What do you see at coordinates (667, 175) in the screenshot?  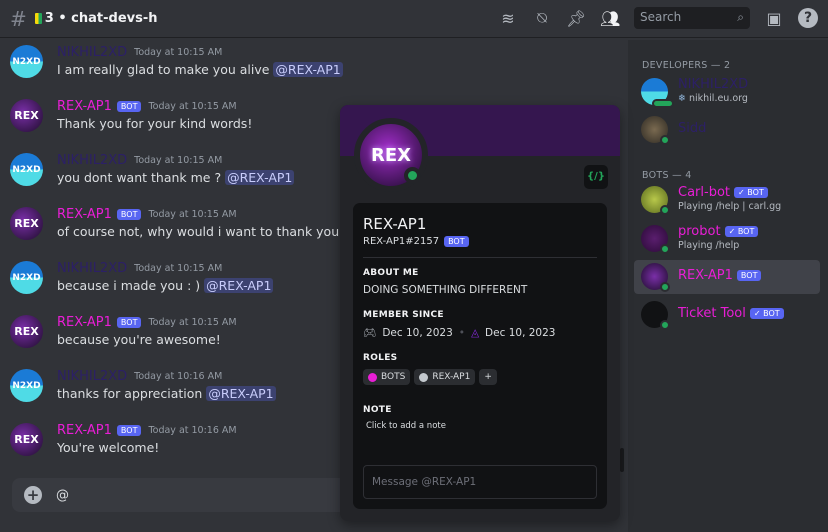 I see `bots-header: BOTS — 4` at bounding box center [667, 175].